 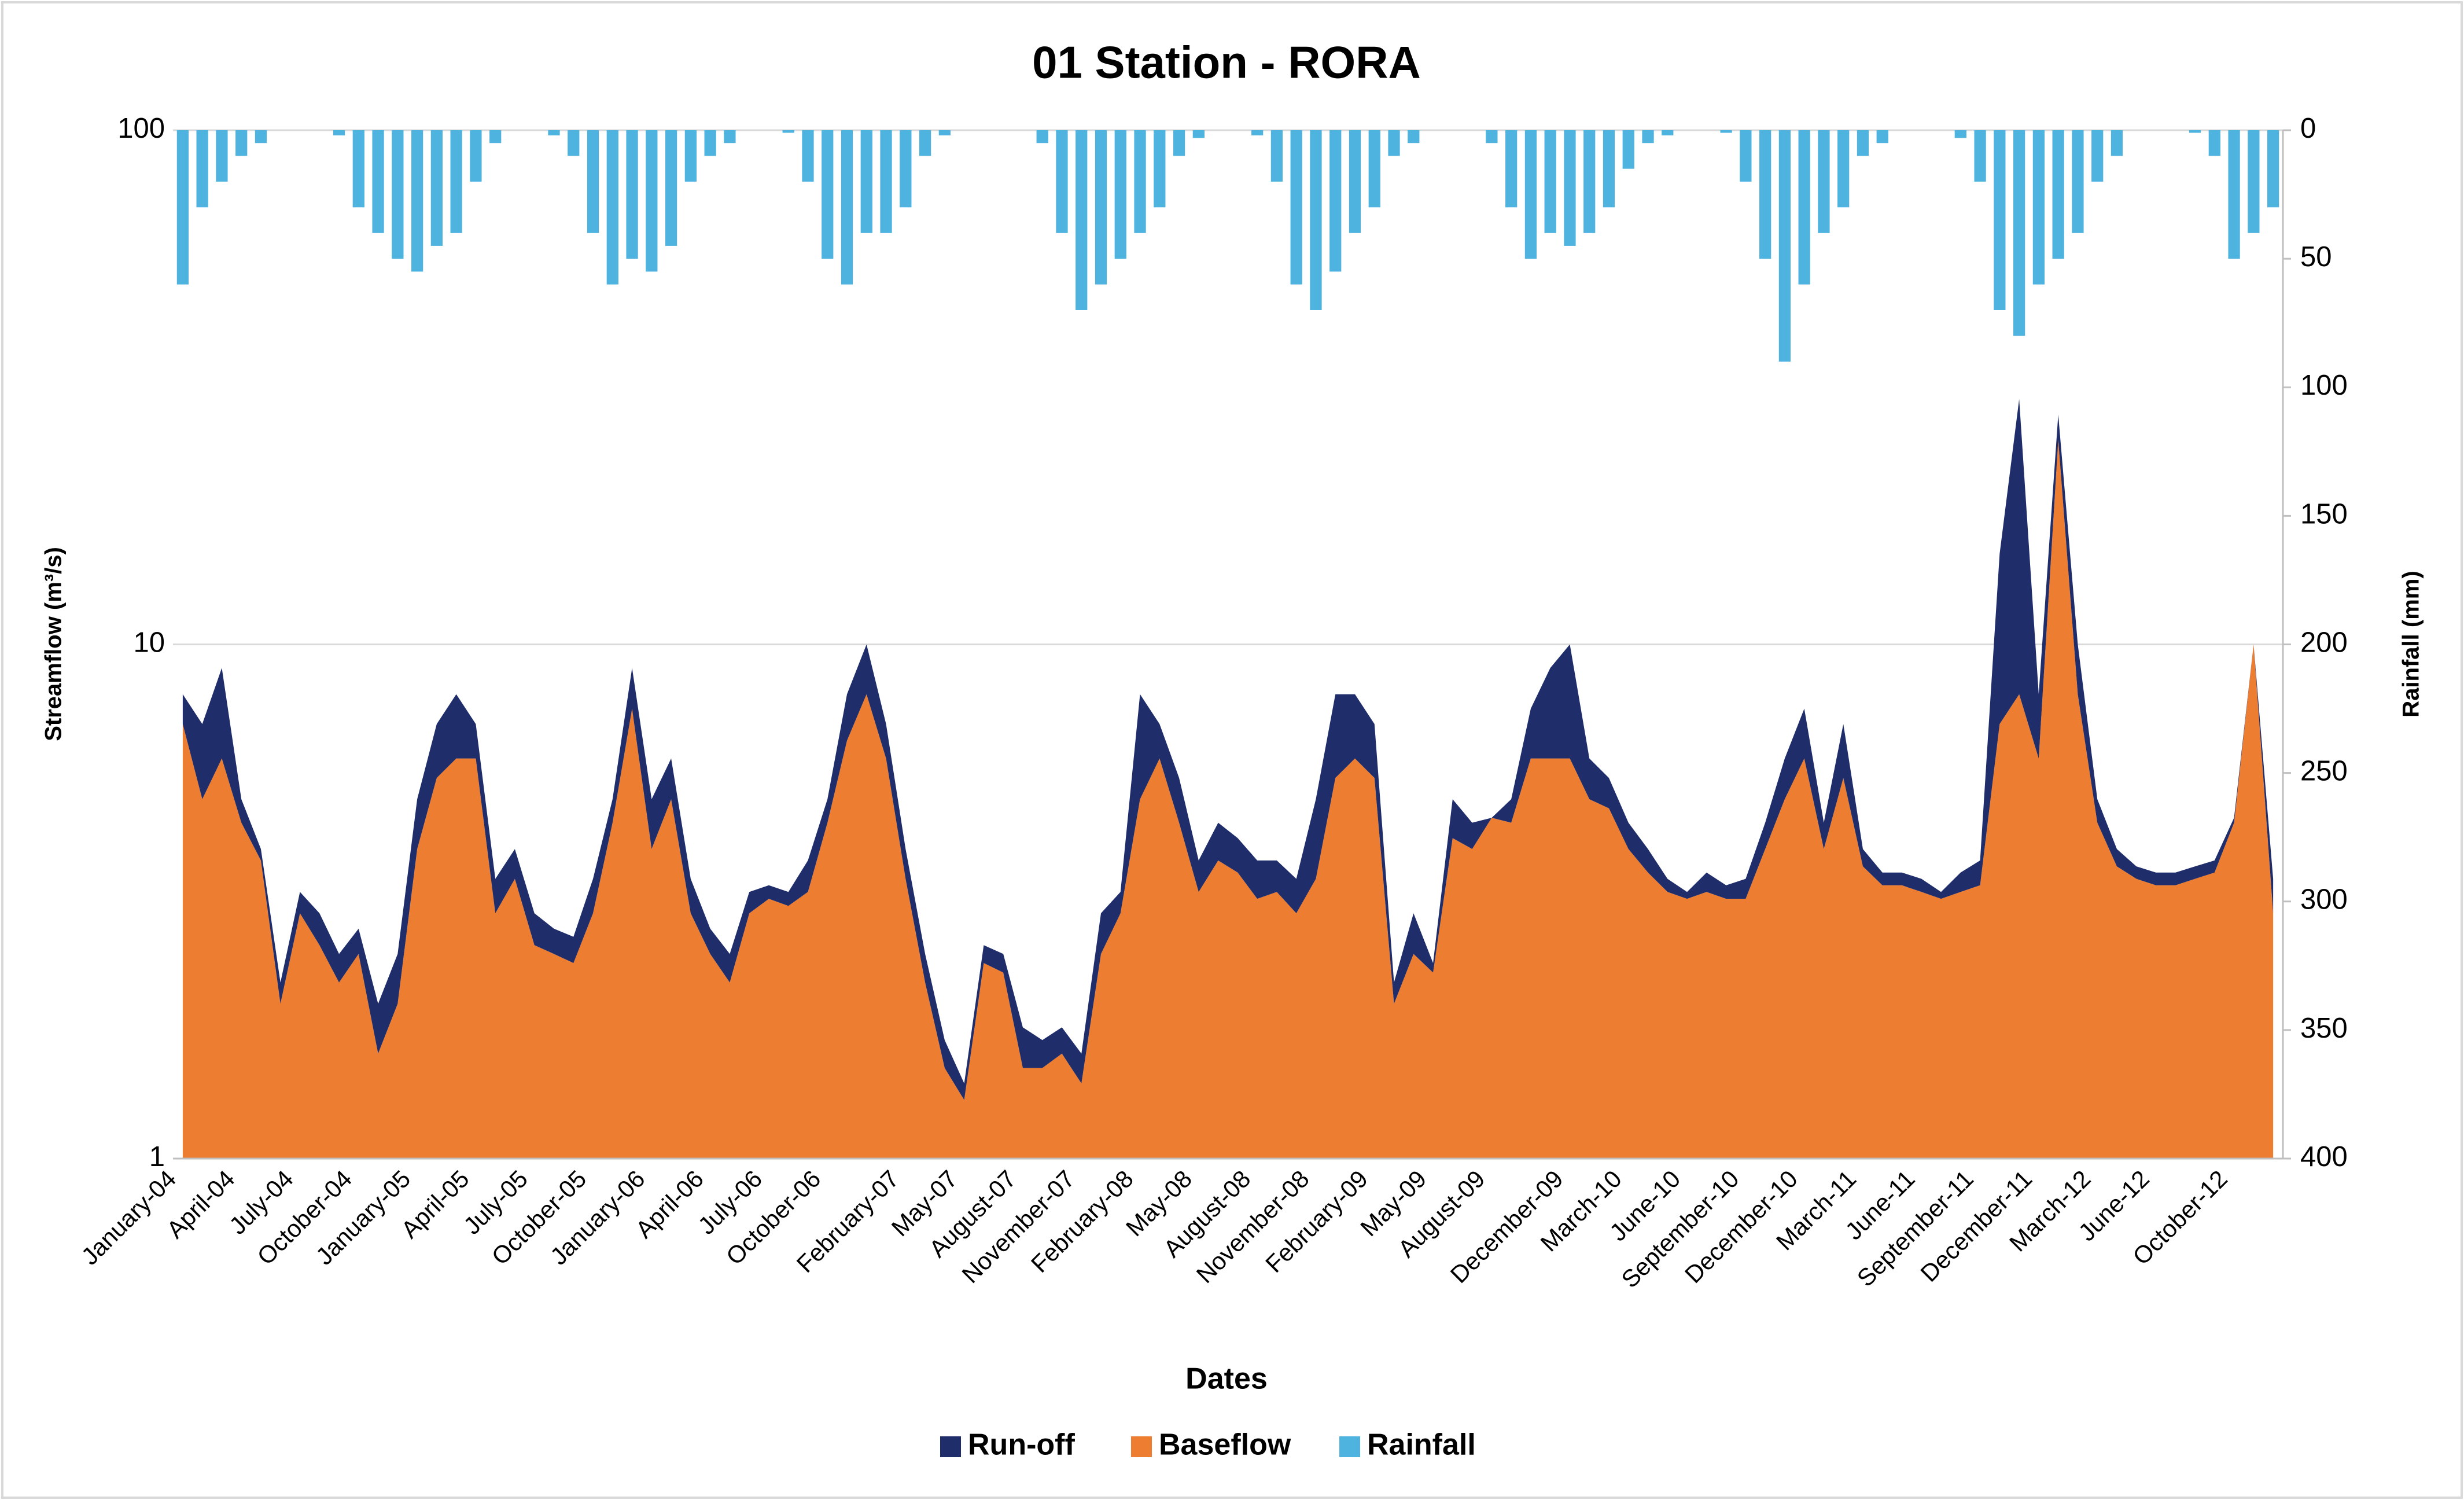 What do you see at coordinates (2324, 900) in the screenshot?
I see `y2-tick-label: 300` at bounding box center [2324, 900].